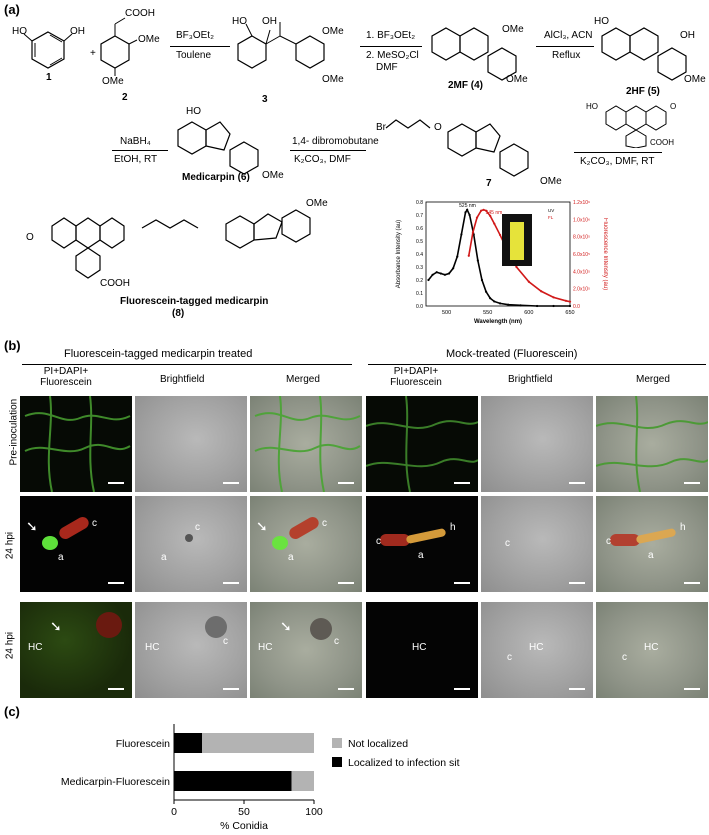 The width and height of the screenshot is (709, 835). I want to click on reagent-4-bottom: EtOH, RT, so click(136, 159).